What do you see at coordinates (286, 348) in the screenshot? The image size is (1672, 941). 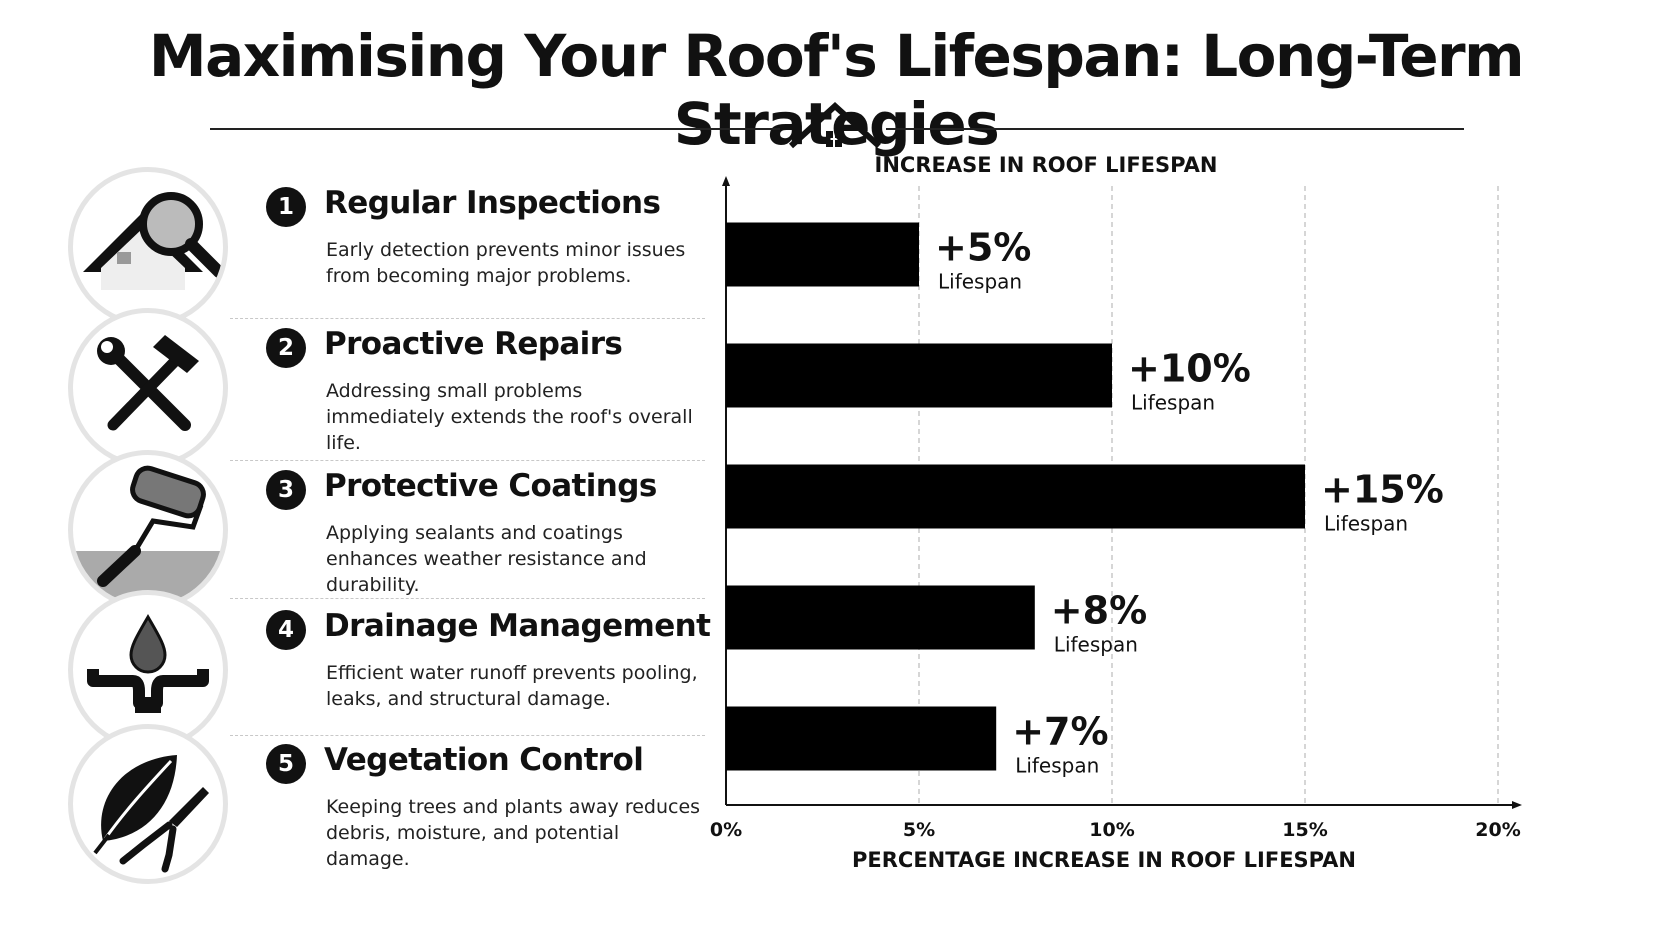 I see `strategy-number-badge: 2` at bounding box center [286, 348].